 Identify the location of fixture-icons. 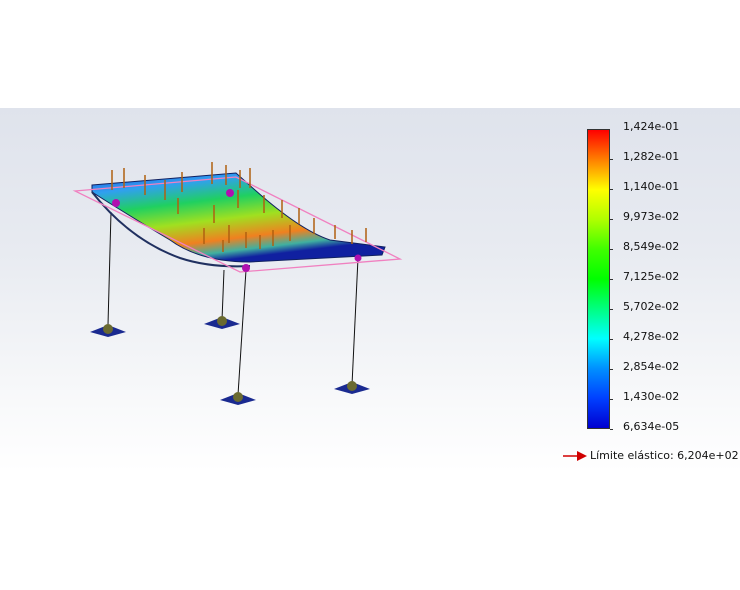
(230, 360).